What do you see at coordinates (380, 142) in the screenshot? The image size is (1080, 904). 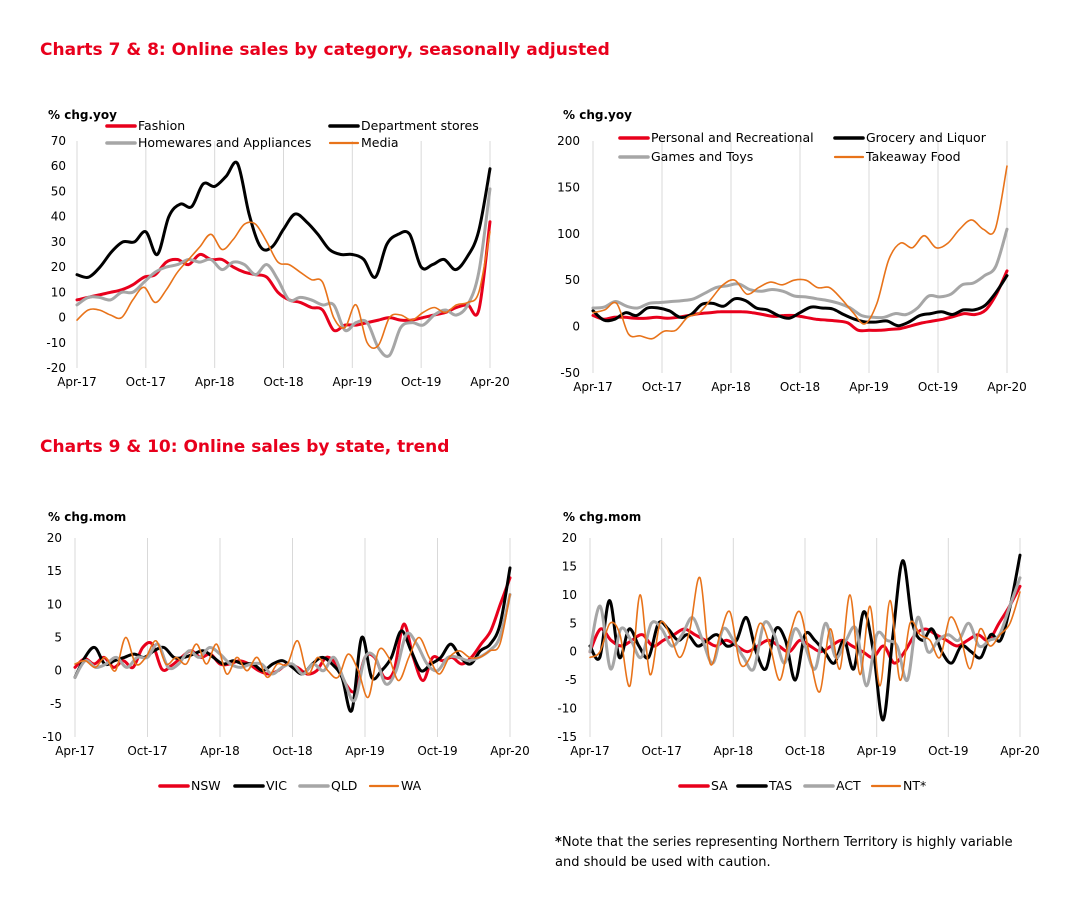 I see `legend-label-media: Media` at bounding box center [380, 142].